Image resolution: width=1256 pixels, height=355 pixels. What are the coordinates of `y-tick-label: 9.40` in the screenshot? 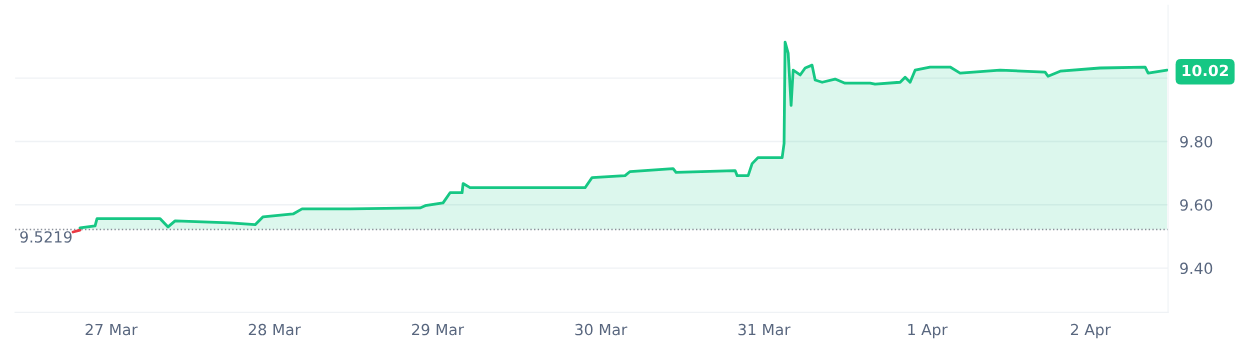 It's located at (1196, 268).